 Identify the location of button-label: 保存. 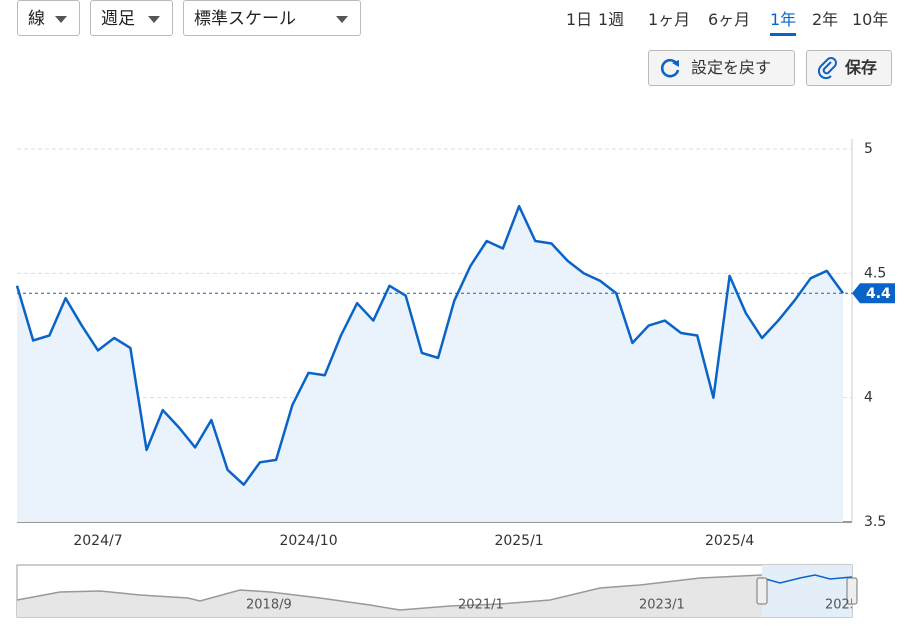
(861, 67).